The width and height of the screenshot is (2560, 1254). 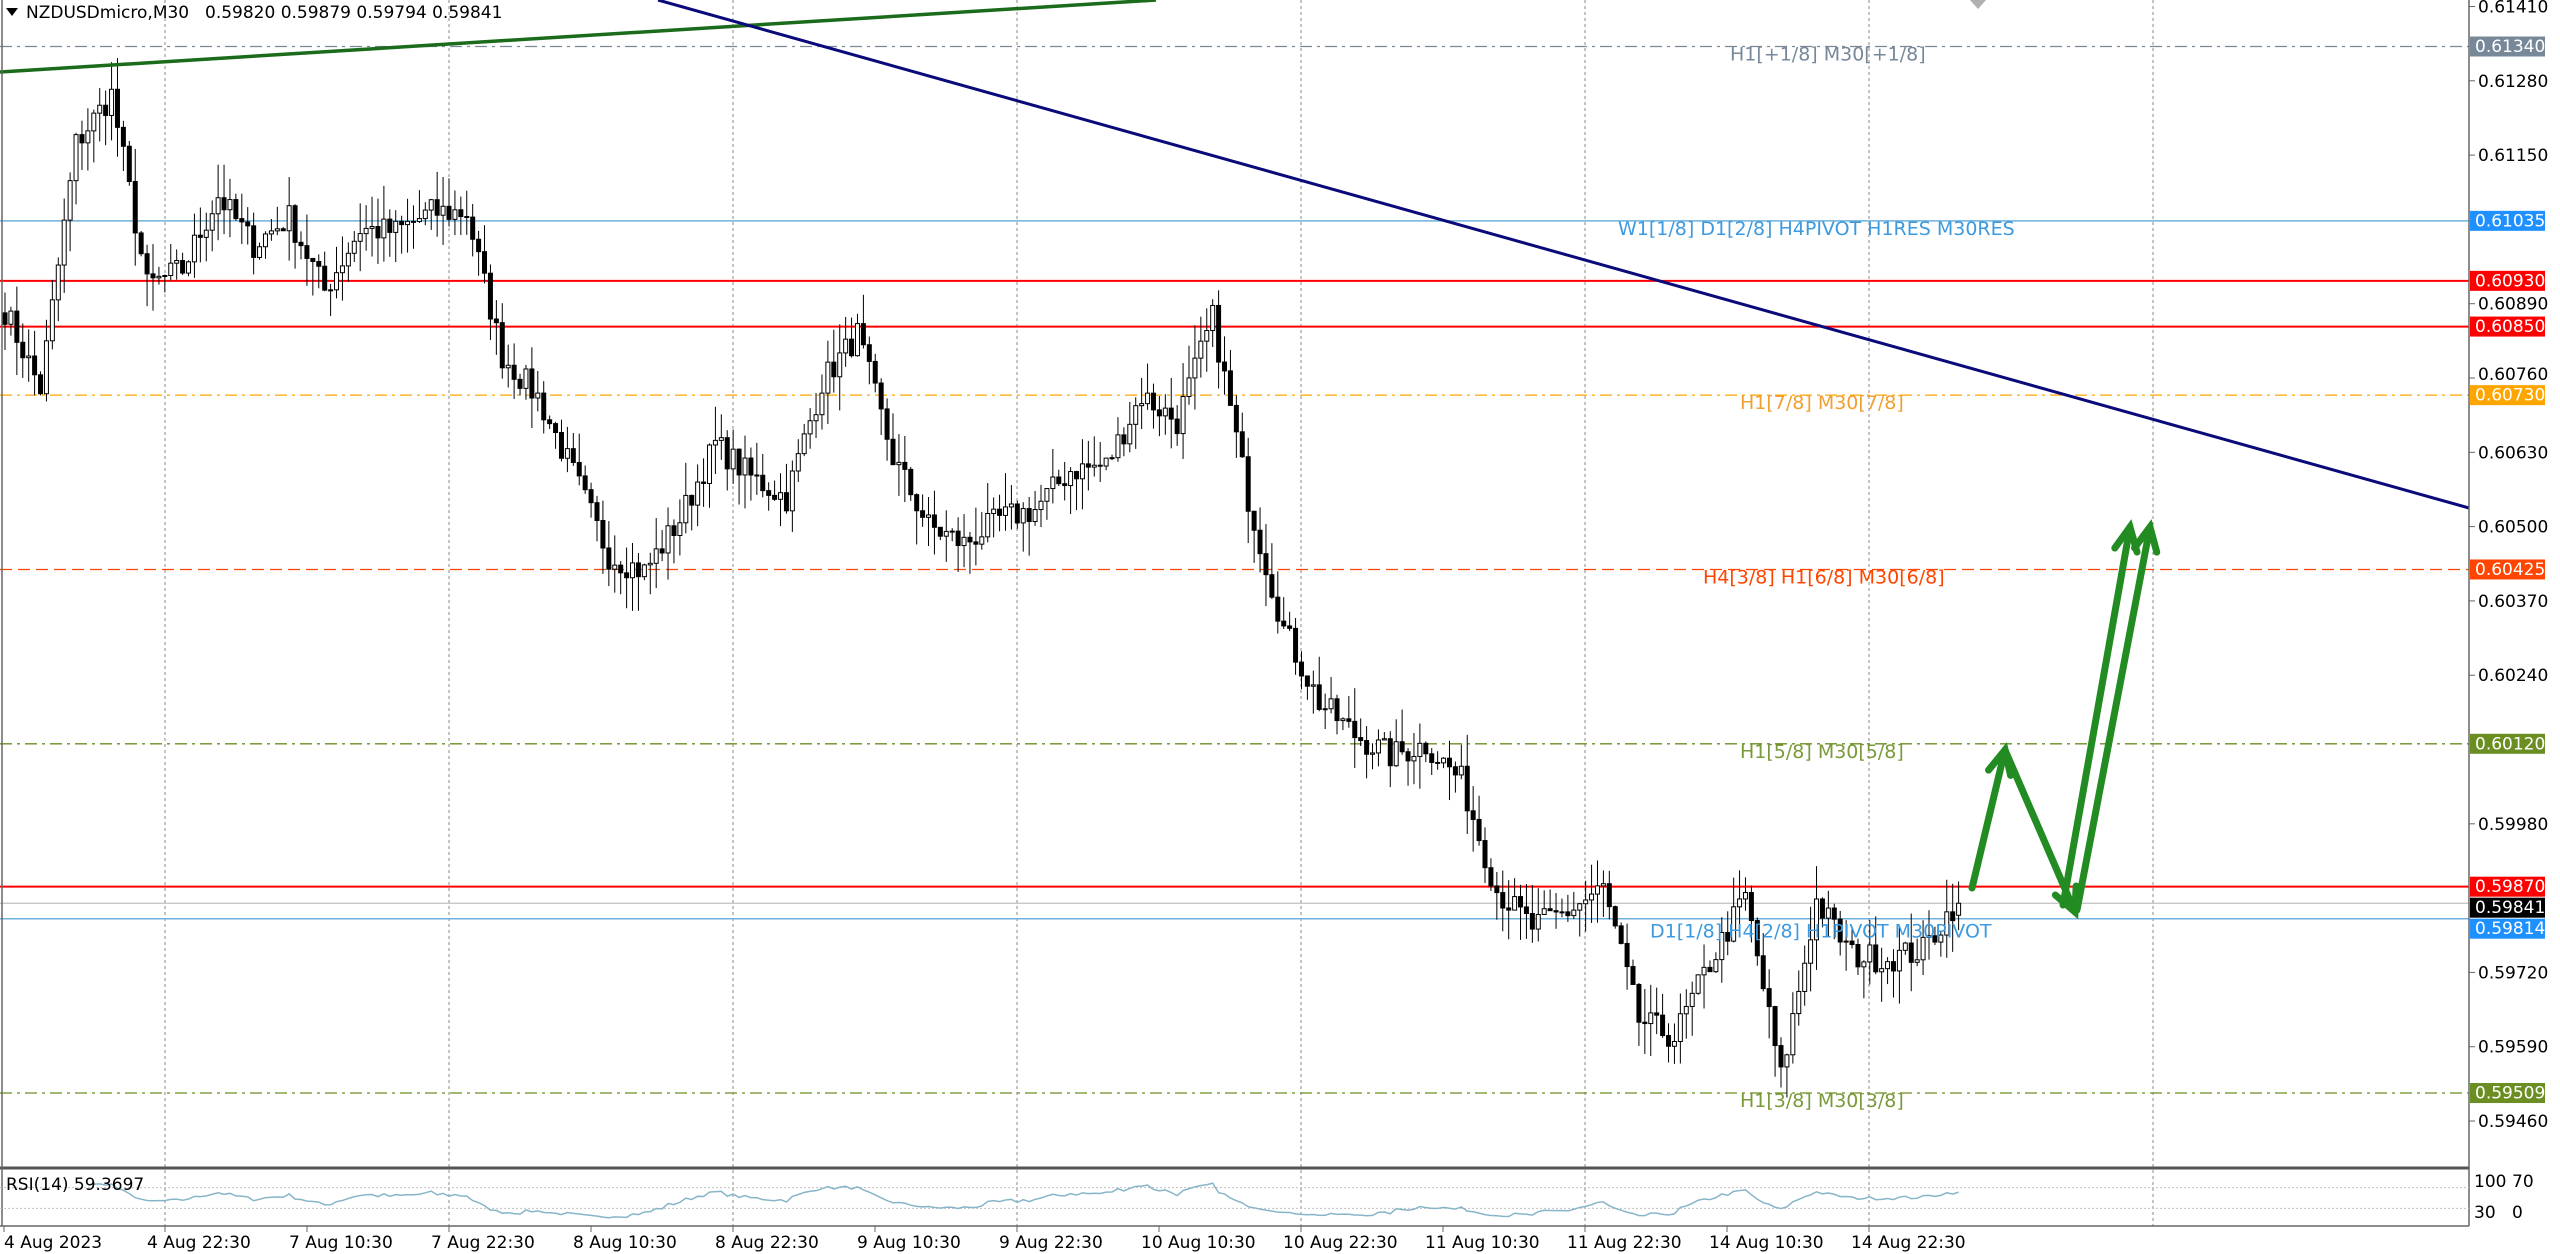 I want to click on price-tick-label: 0.60500, so click(x=2513, y=528).